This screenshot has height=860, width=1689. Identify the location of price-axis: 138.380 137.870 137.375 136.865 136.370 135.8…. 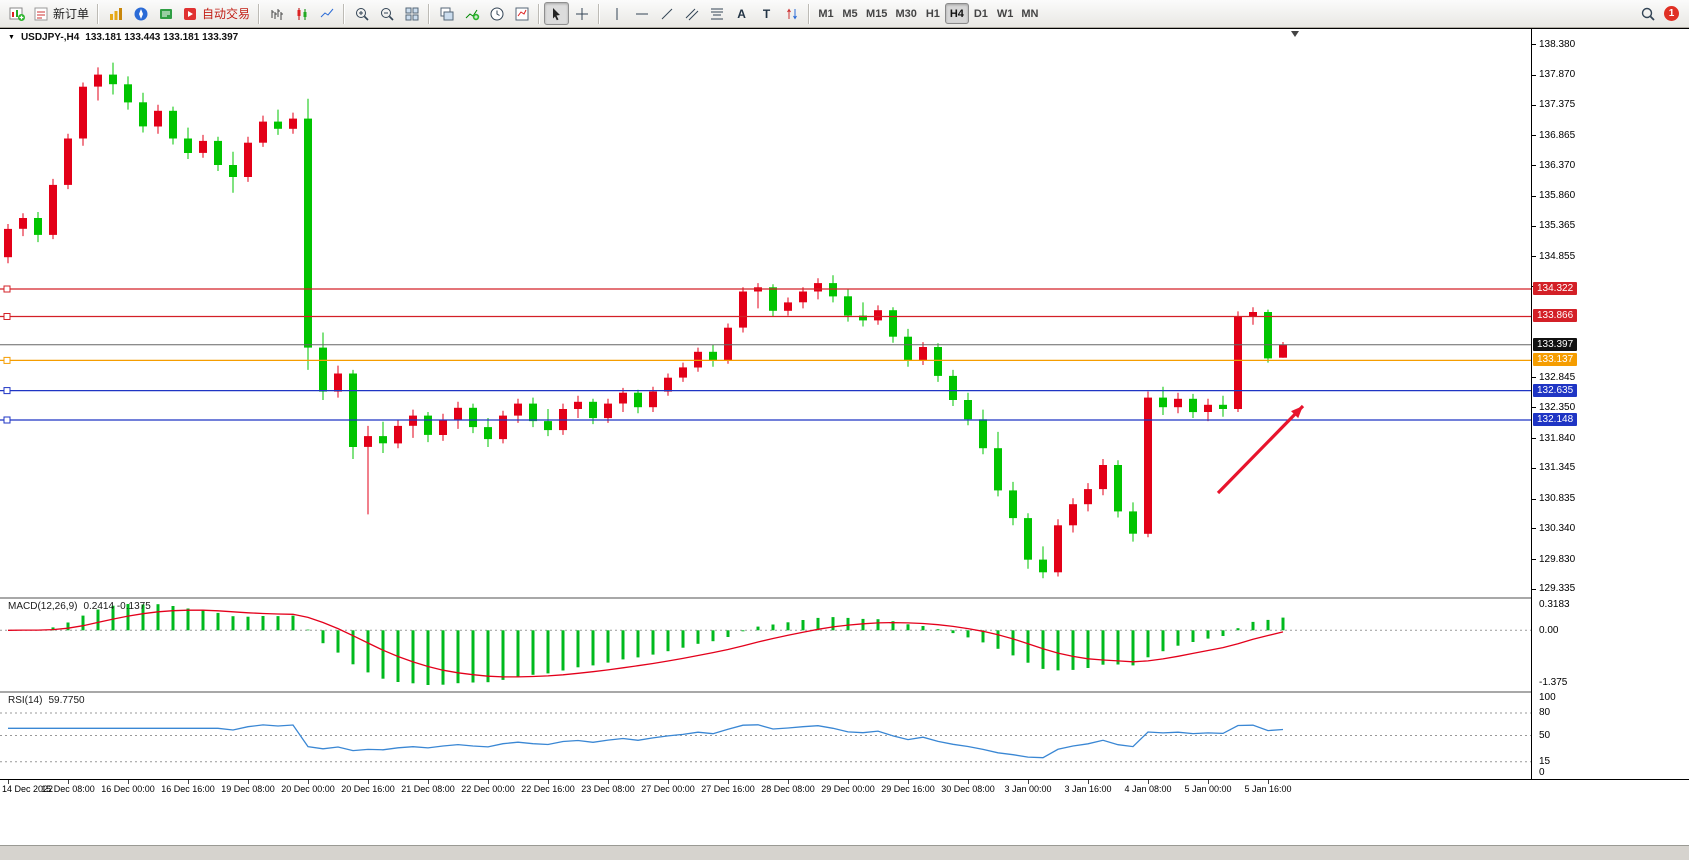
(1610, 404).